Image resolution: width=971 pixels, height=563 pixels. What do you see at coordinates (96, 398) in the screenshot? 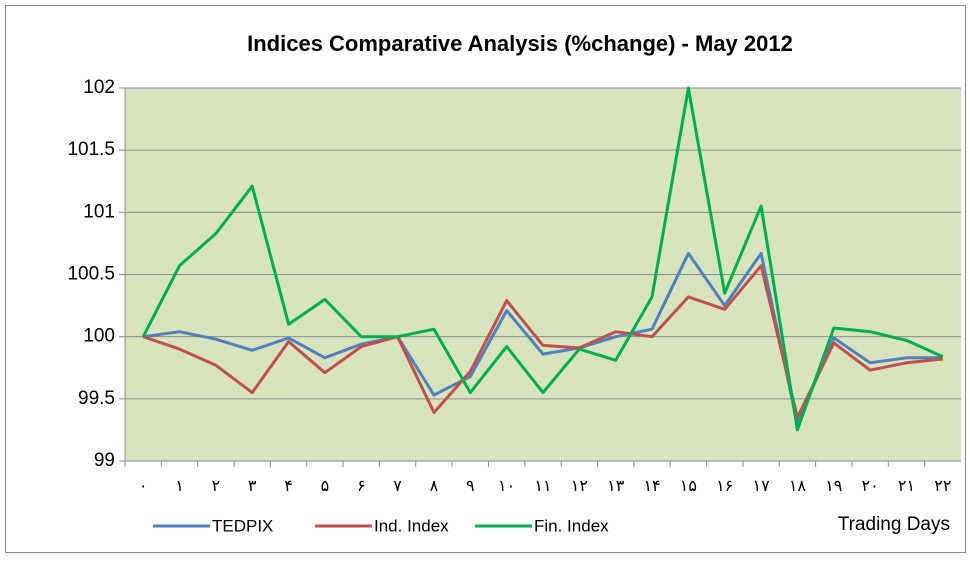
I see `y-tick-label: 99.5` at bounding box center [96, 398].